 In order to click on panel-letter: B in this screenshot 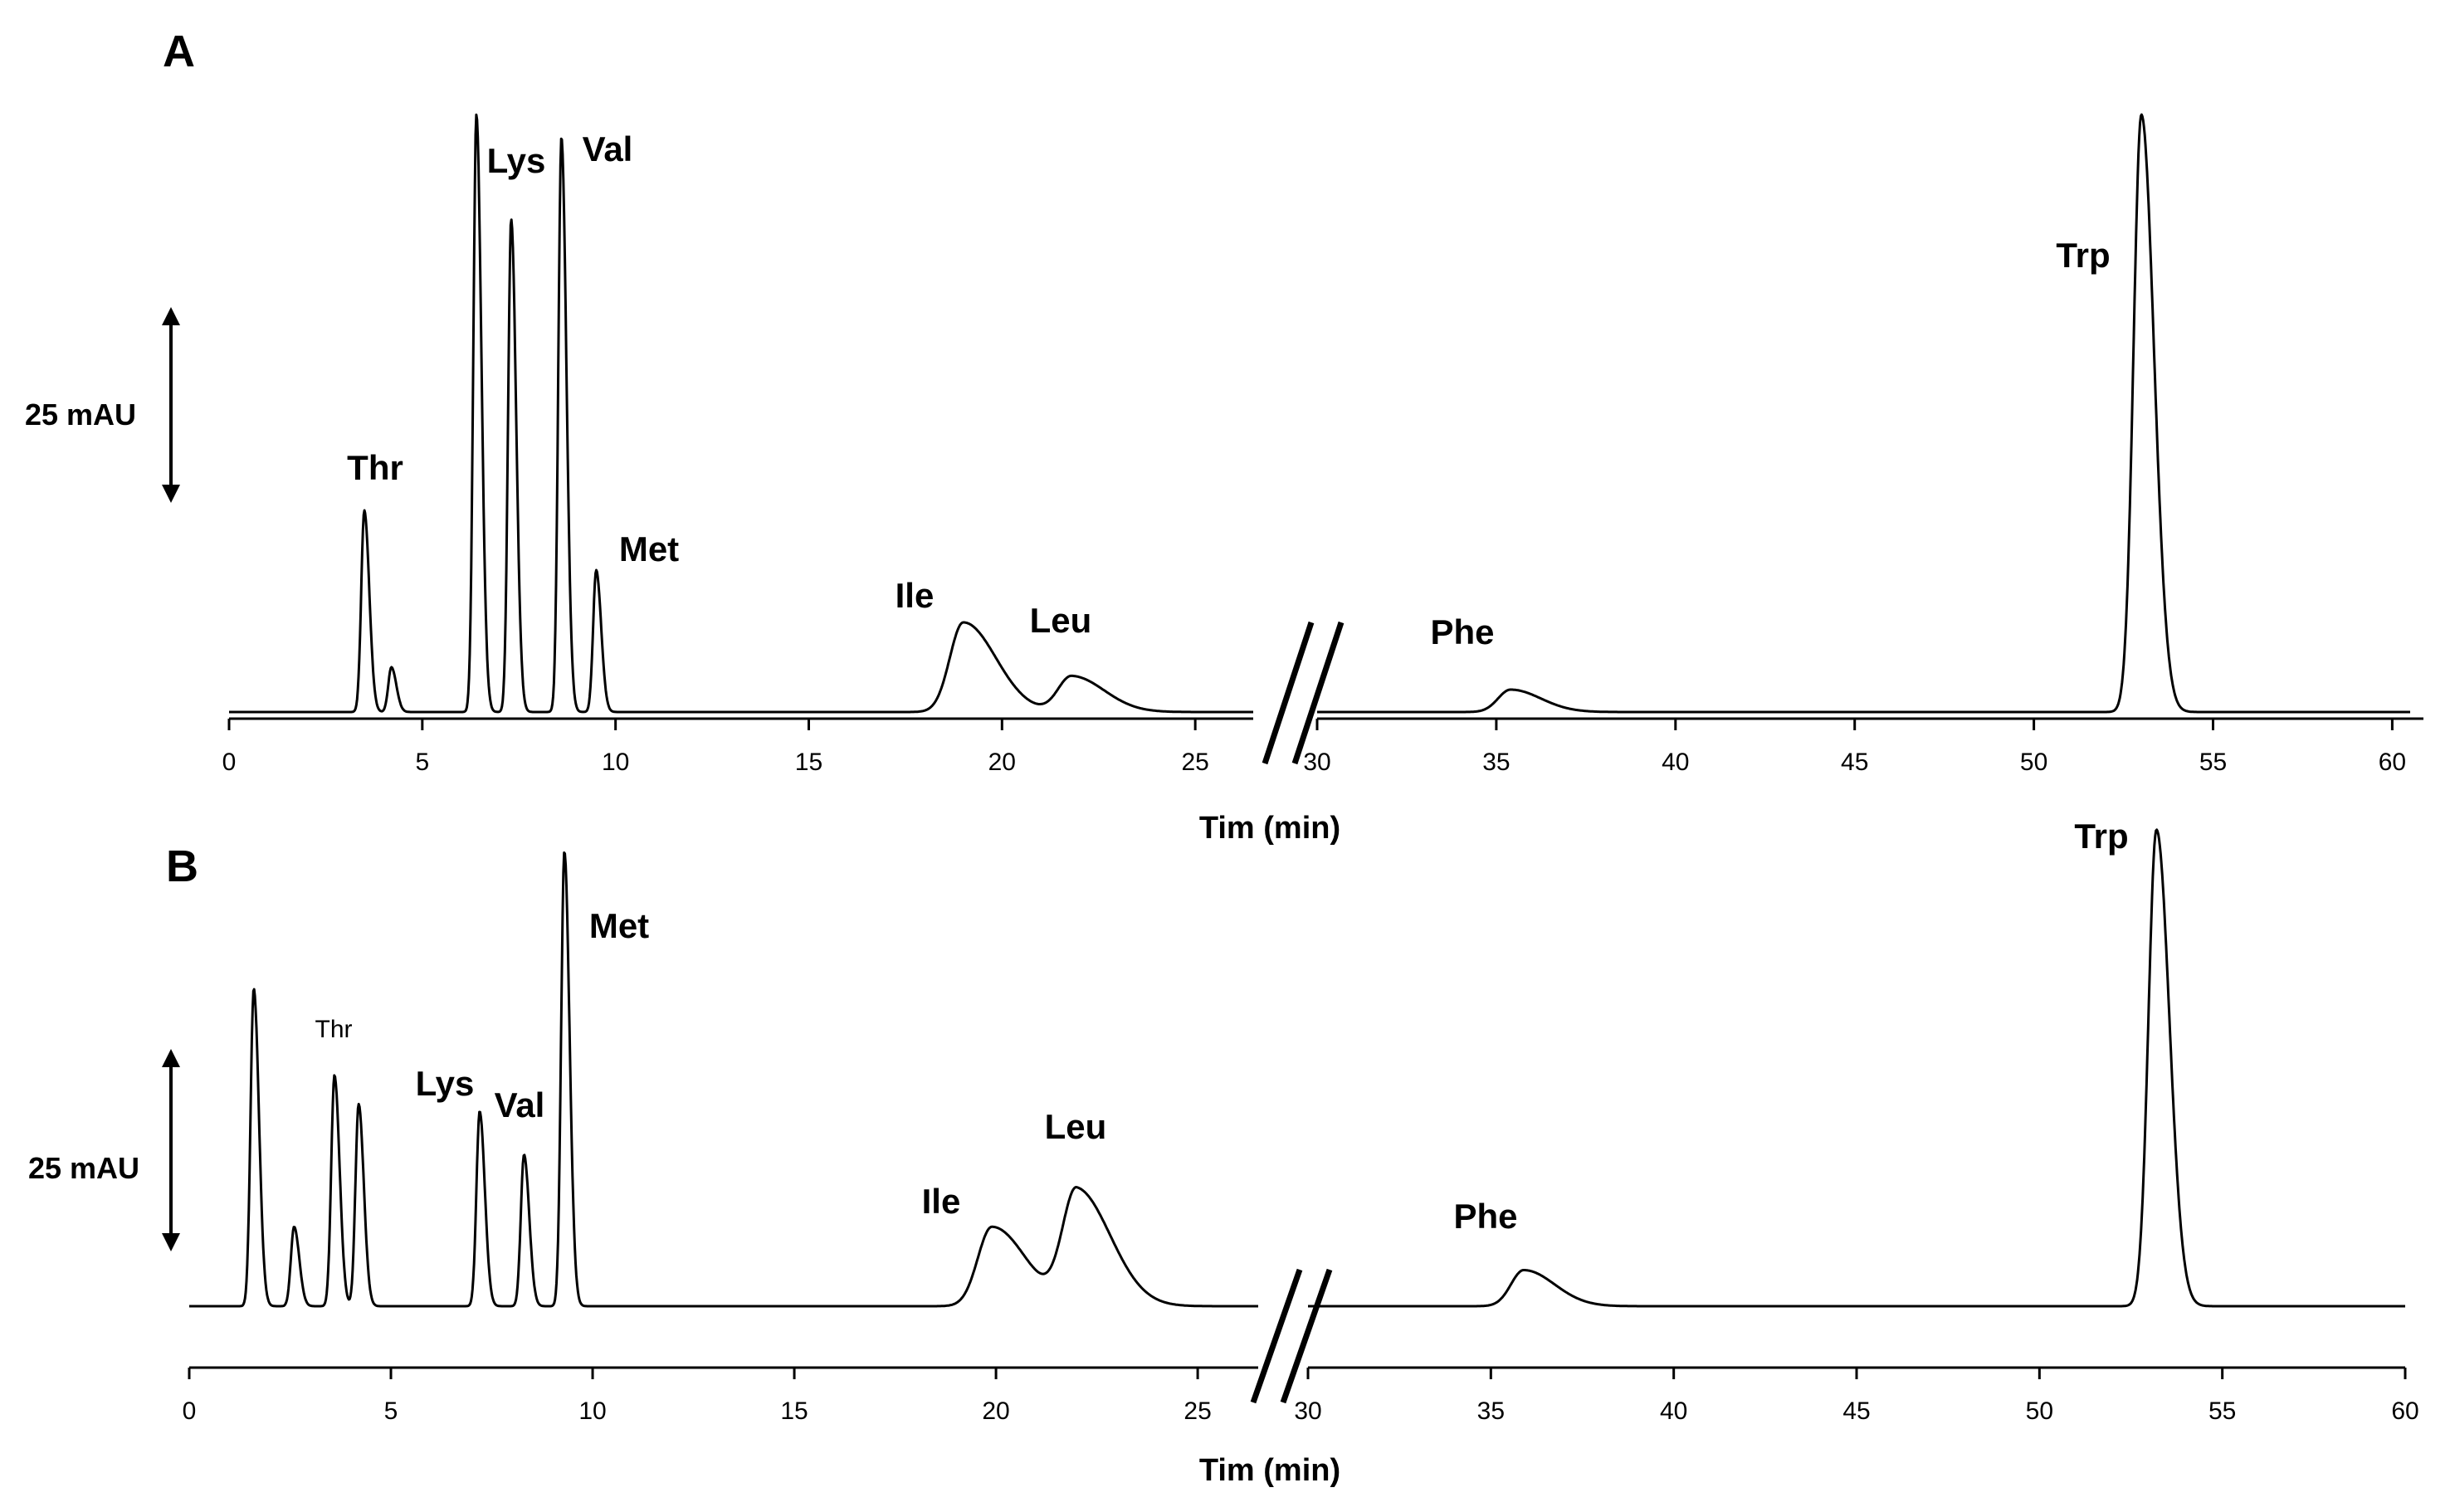, I will do `click(182, 866)`.